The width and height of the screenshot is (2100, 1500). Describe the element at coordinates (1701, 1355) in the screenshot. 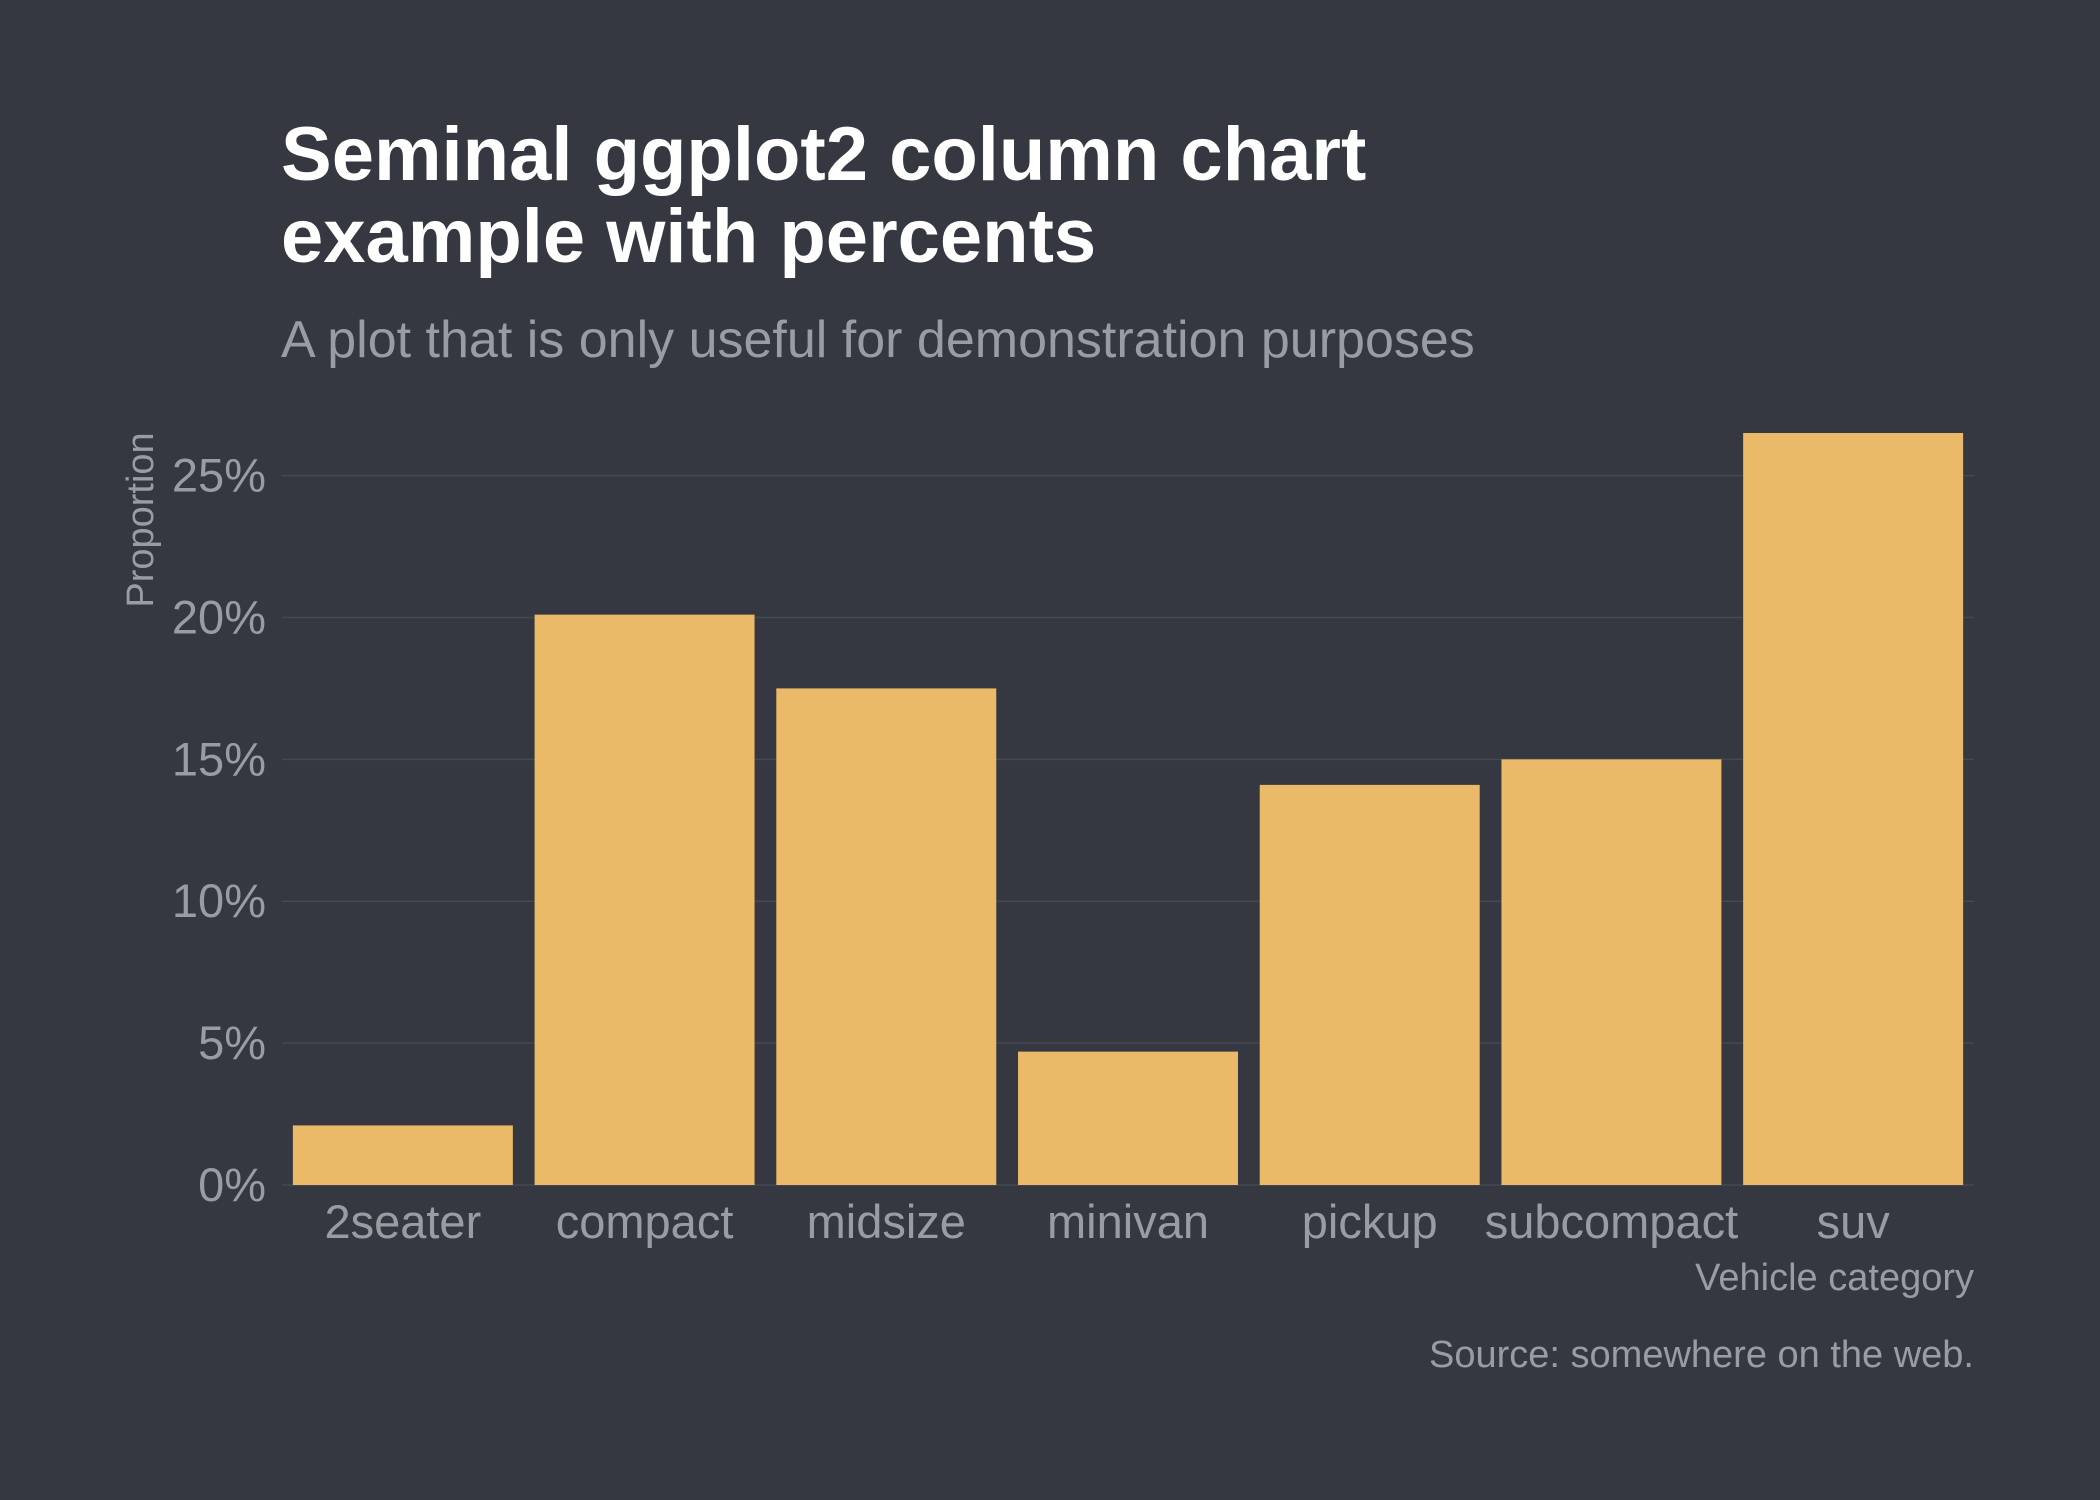

I see `chart-caption: Source: somewhere on the web.` at that location.